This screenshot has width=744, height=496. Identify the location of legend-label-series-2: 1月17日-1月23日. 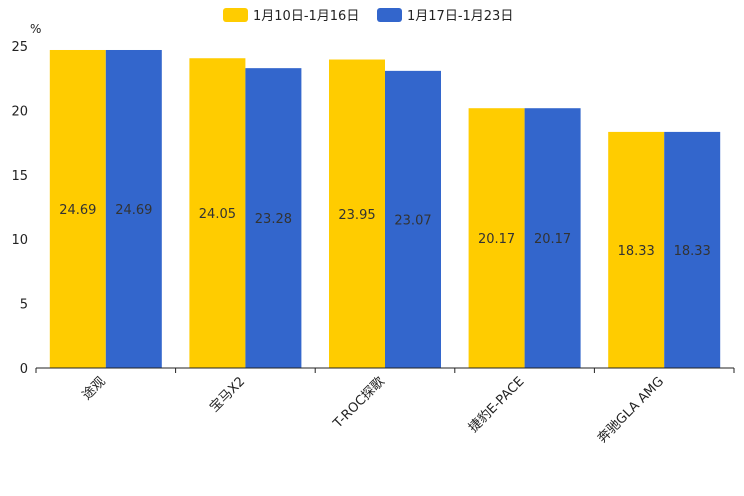
(460, 16).